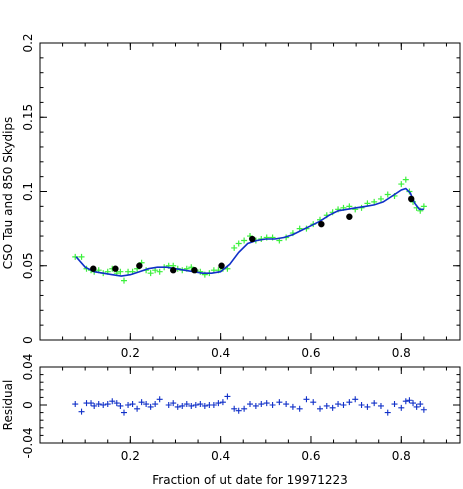 This screenshot has height=489, width=463. What do you see at coordinates (28, 191) in the screenshot?
I see `main-y-tick-label: 0.1` at bounding box center [28, 191].